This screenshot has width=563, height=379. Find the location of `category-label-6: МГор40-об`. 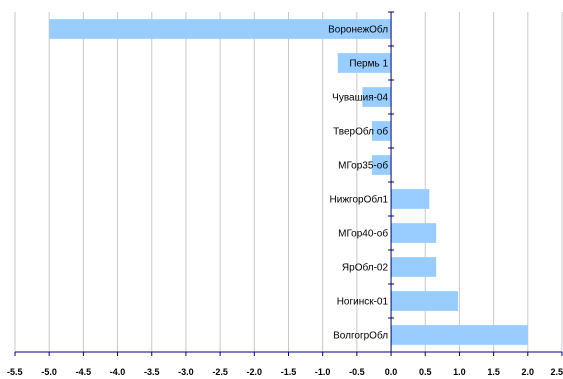

category-label-6: МГор40-об is located at coordinates (363, 234).